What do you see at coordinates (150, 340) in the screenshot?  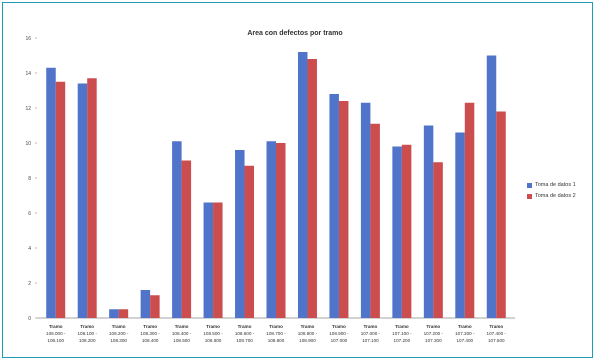 I see `x-tick-label: 108.400` at bounding box center [150, 340].